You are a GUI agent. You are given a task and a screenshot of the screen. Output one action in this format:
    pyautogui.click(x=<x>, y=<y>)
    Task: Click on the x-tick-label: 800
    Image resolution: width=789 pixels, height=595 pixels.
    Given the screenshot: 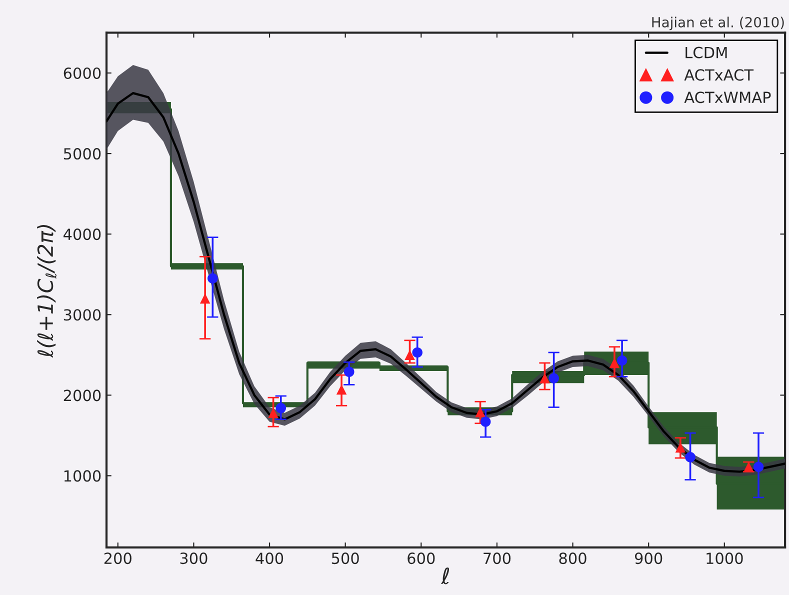 What is the action you would take?
    pyautogui.click(x=572, y=558)
    